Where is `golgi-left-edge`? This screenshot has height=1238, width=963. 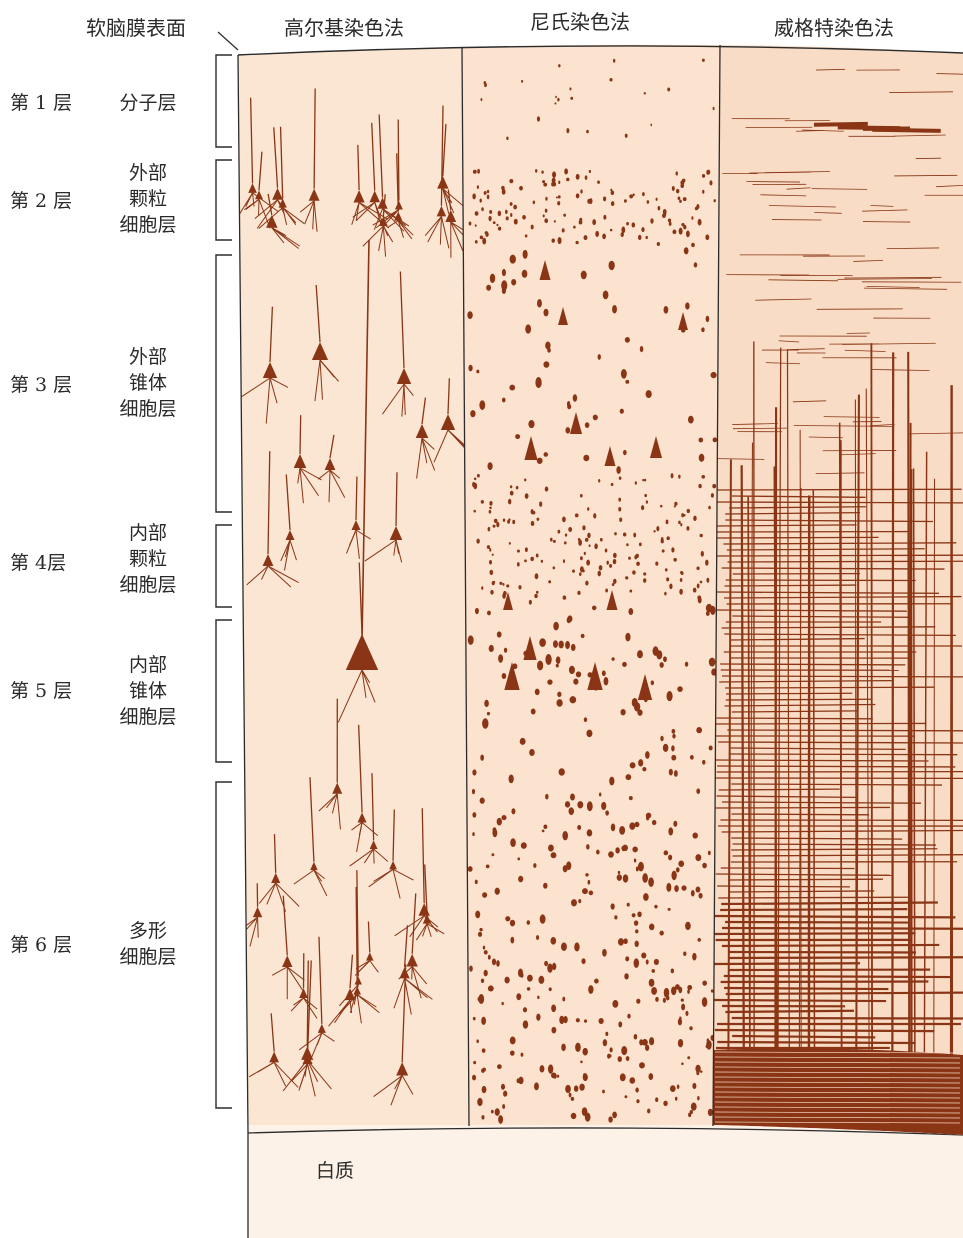 golgi-left-edge is located at coordinates (243, 594).